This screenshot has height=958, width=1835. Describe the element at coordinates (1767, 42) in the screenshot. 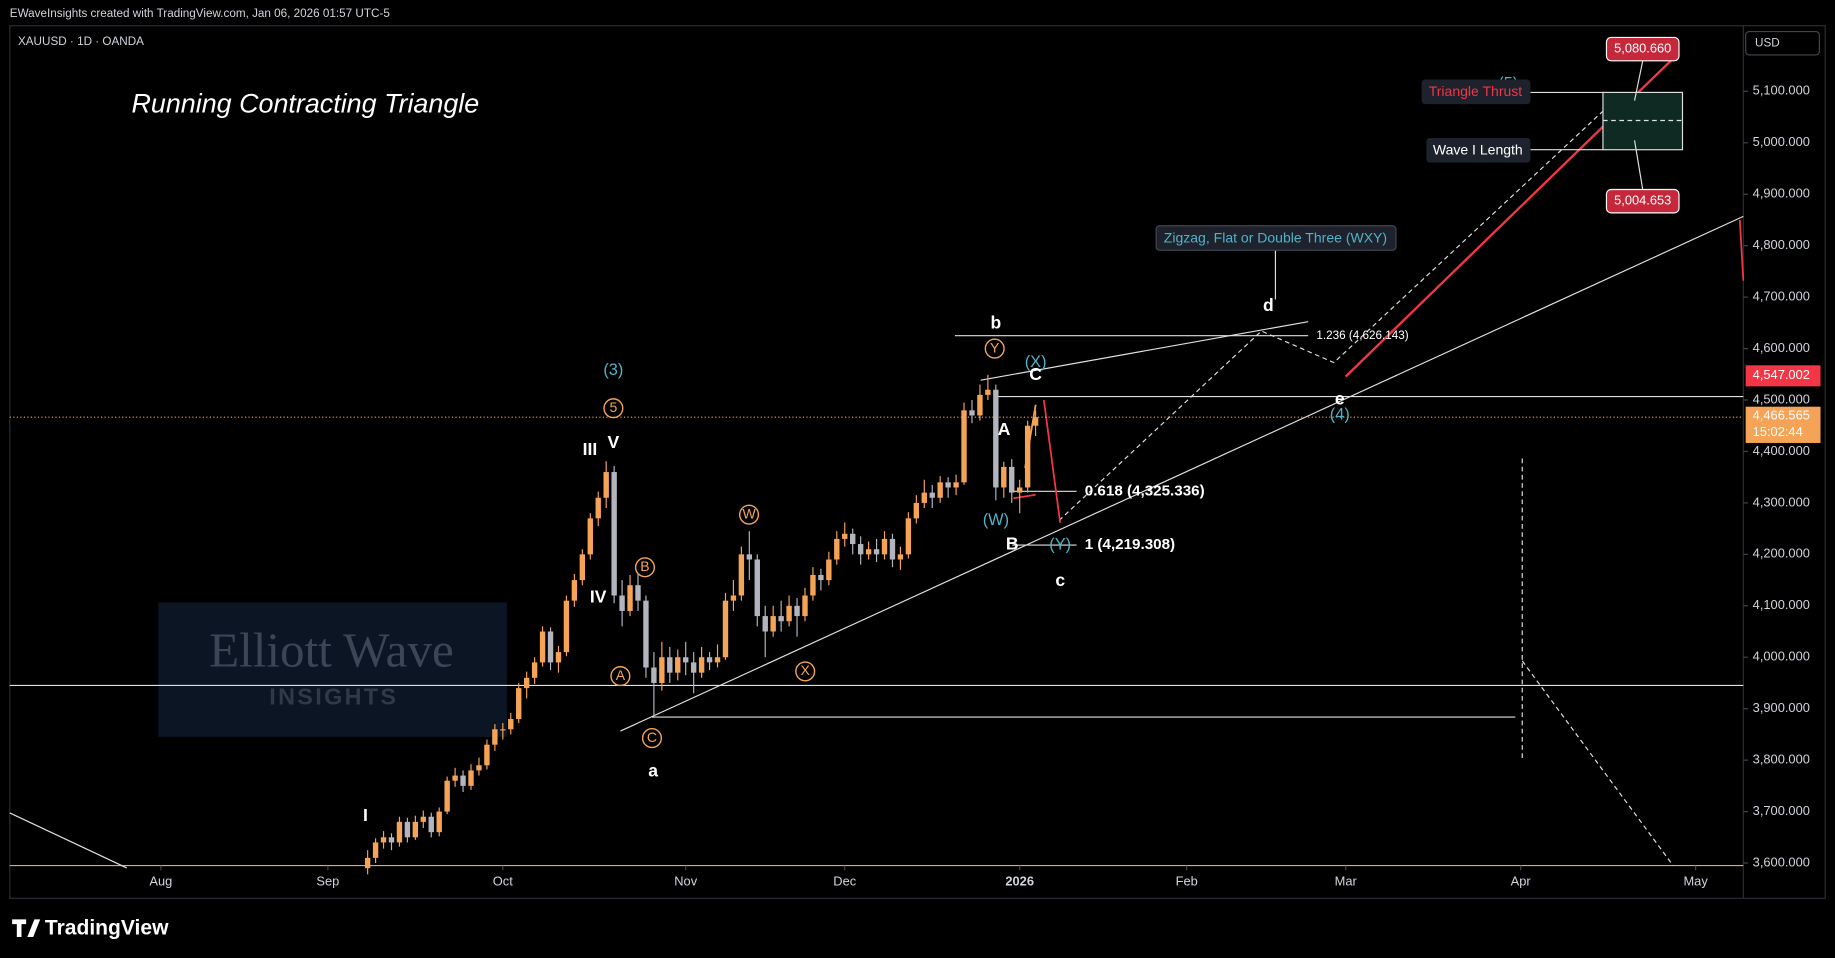

I see `currency: USD` at that location.